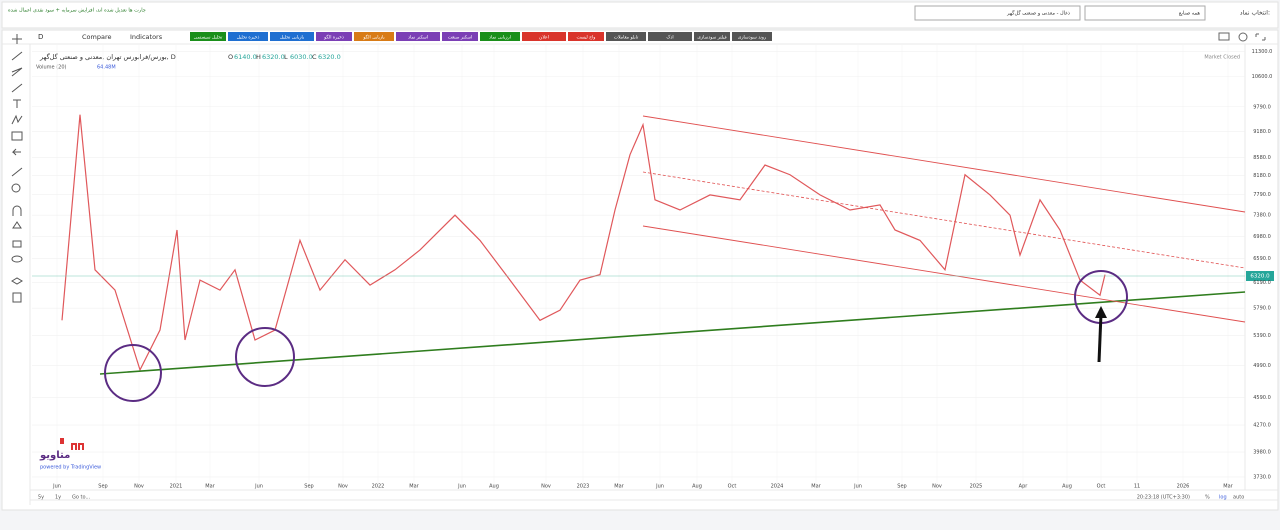 The width and height of the screenshot is (1280, 530). I want to click on toolbar-button-label: بازیابی الگو, so click(373, 37).